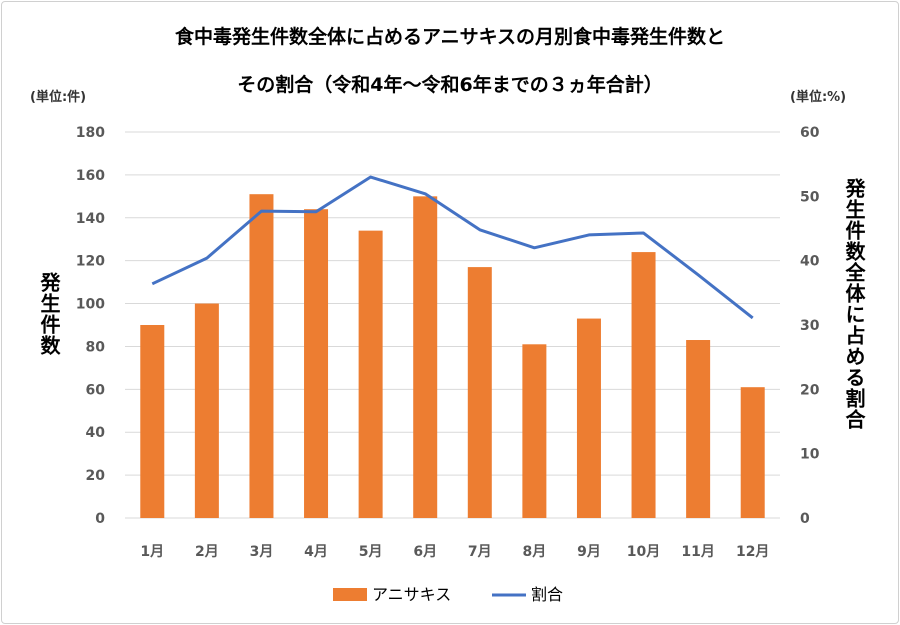 The width and height of the screenshot is (900, 625). Describe the element at coordinates (450, 37) in the screenshot. I see `chart-title-line1: 食中毒発生件数全体に占めるアニサキスの月別食中毒発生件数と` at that location.